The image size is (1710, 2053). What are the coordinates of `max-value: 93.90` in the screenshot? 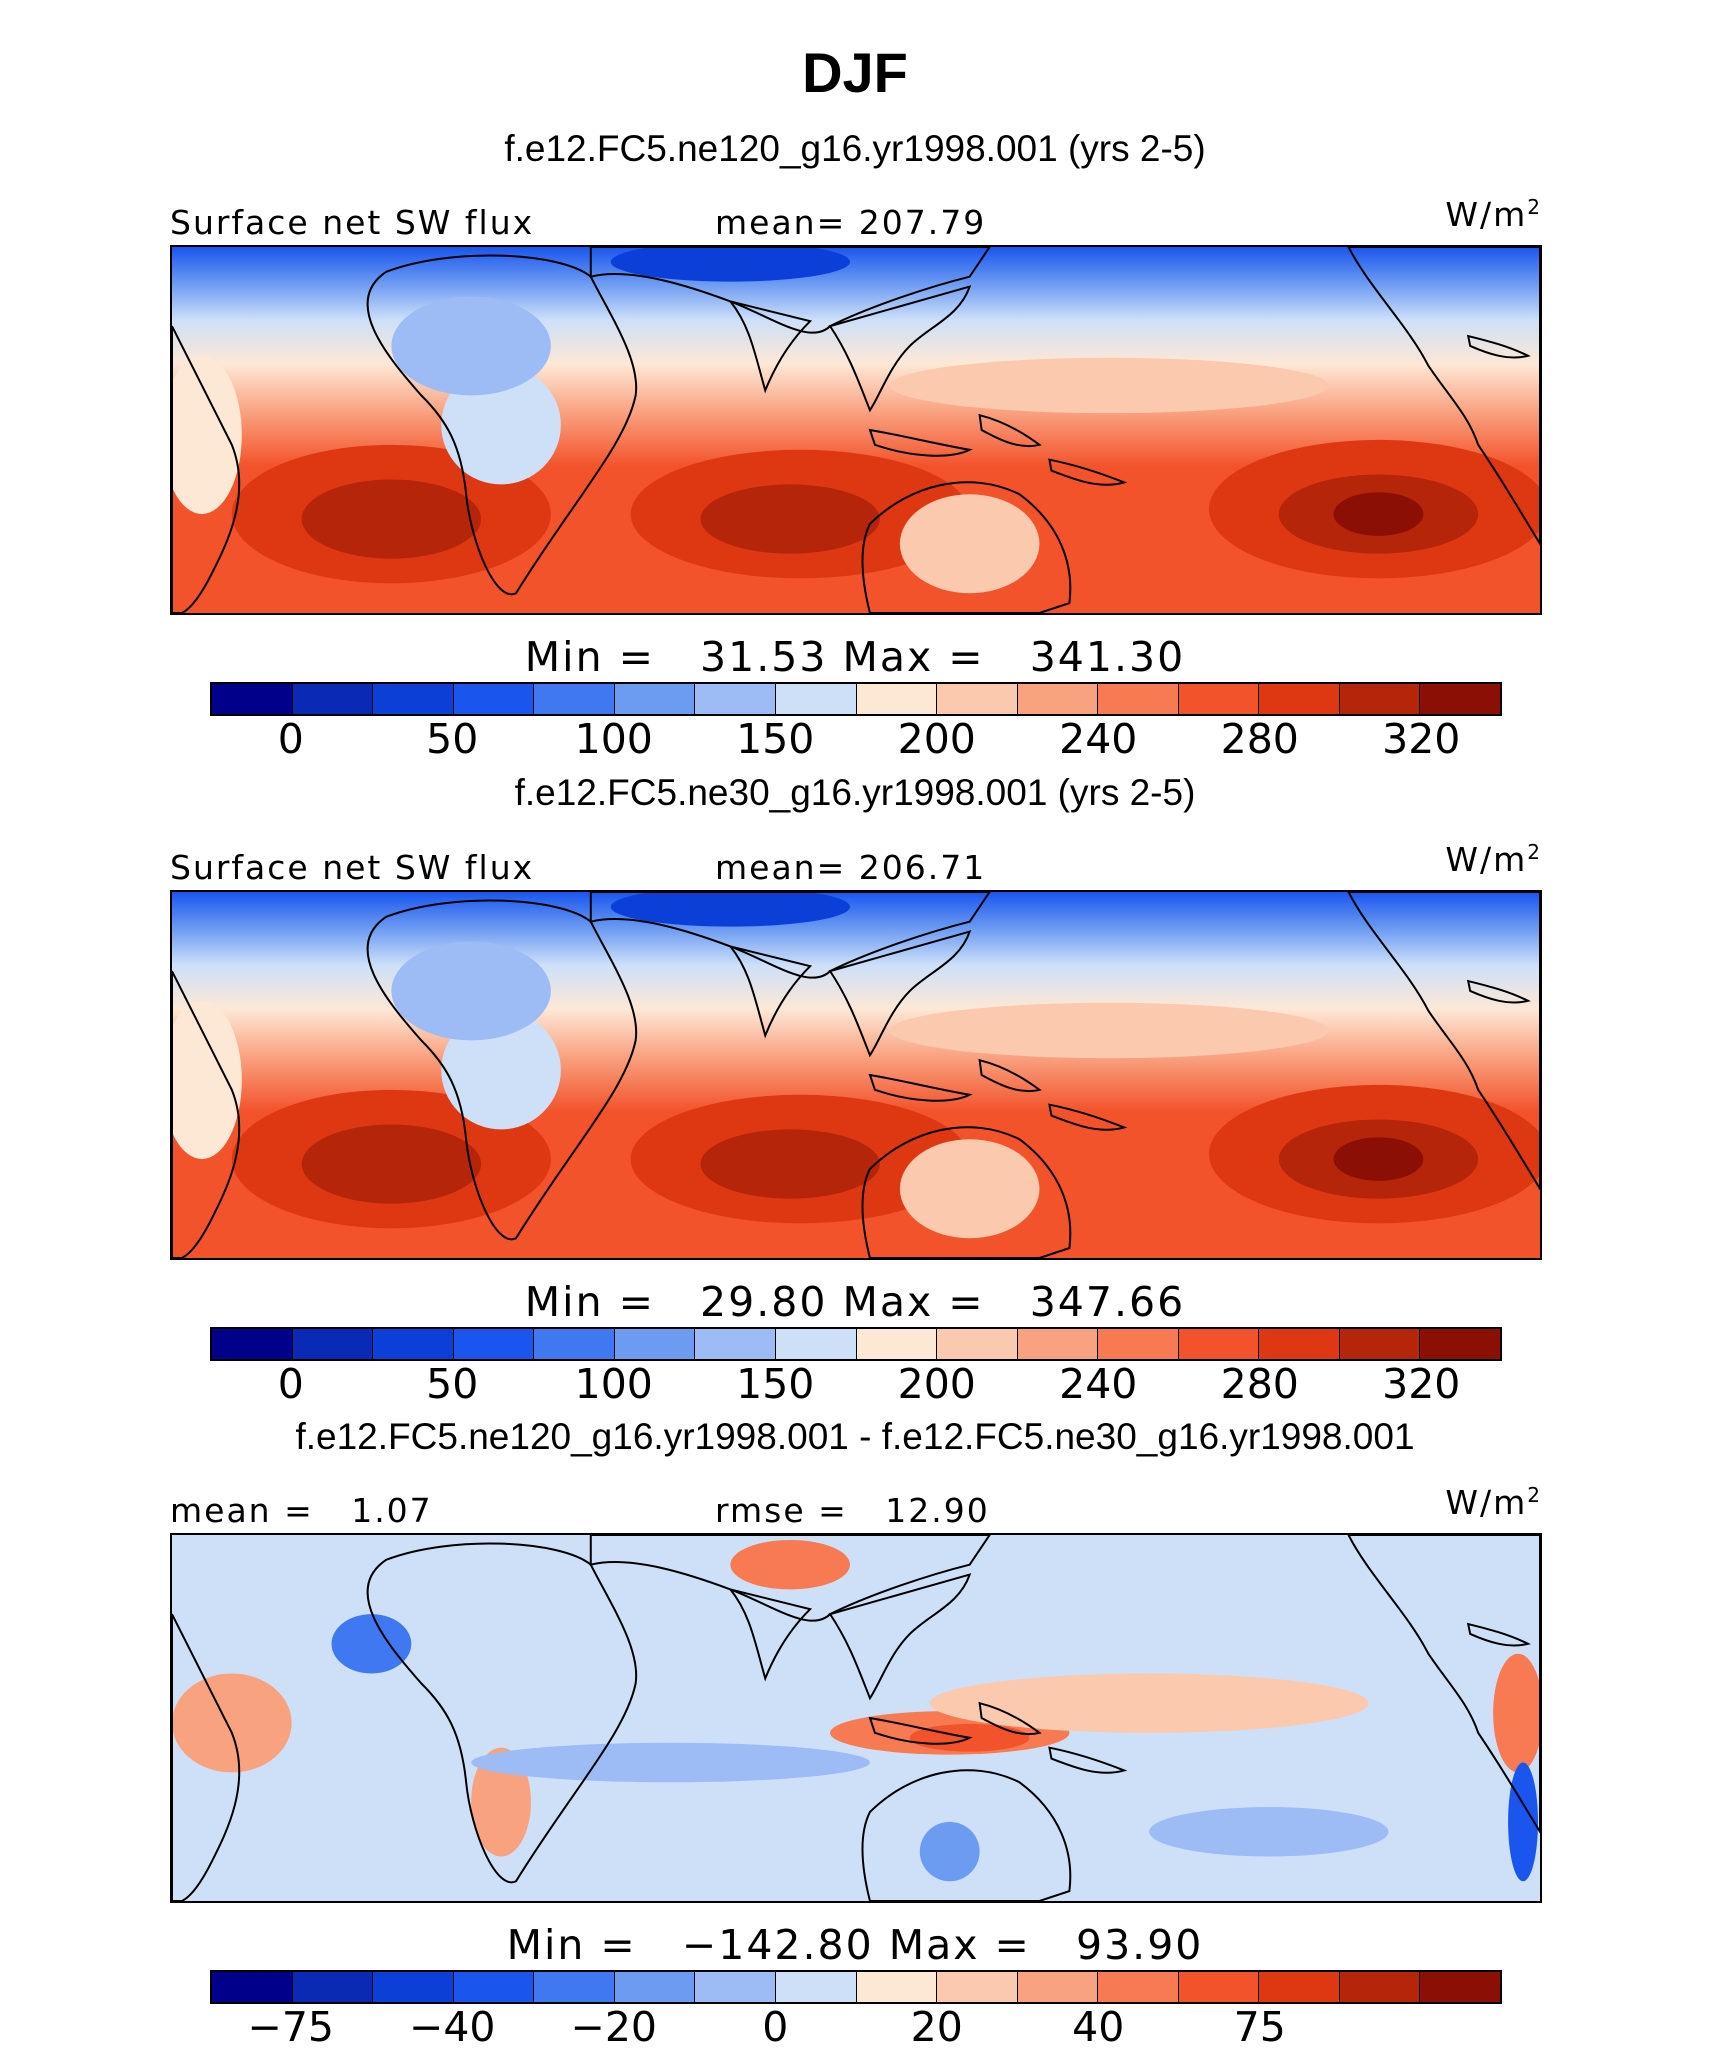 It's located at (1124, 1945).